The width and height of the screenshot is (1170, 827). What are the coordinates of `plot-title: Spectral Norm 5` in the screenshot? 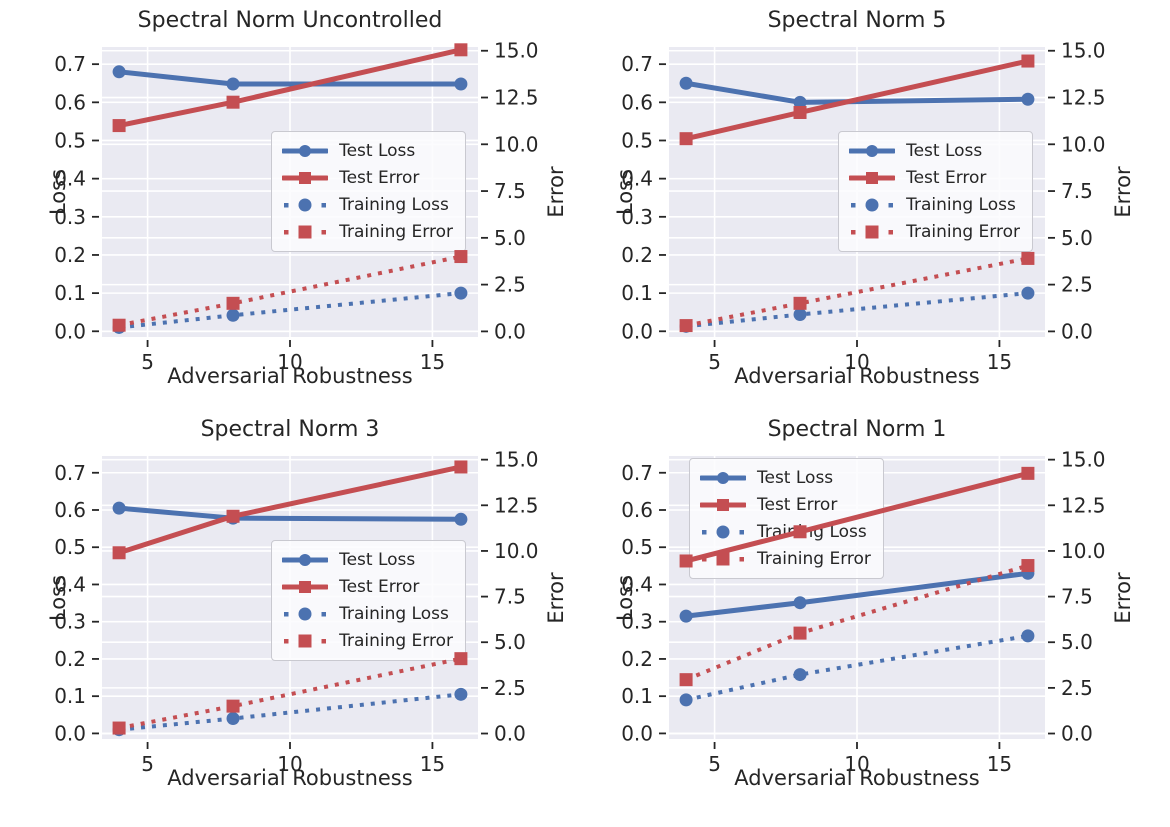 It's located at (857, 20).